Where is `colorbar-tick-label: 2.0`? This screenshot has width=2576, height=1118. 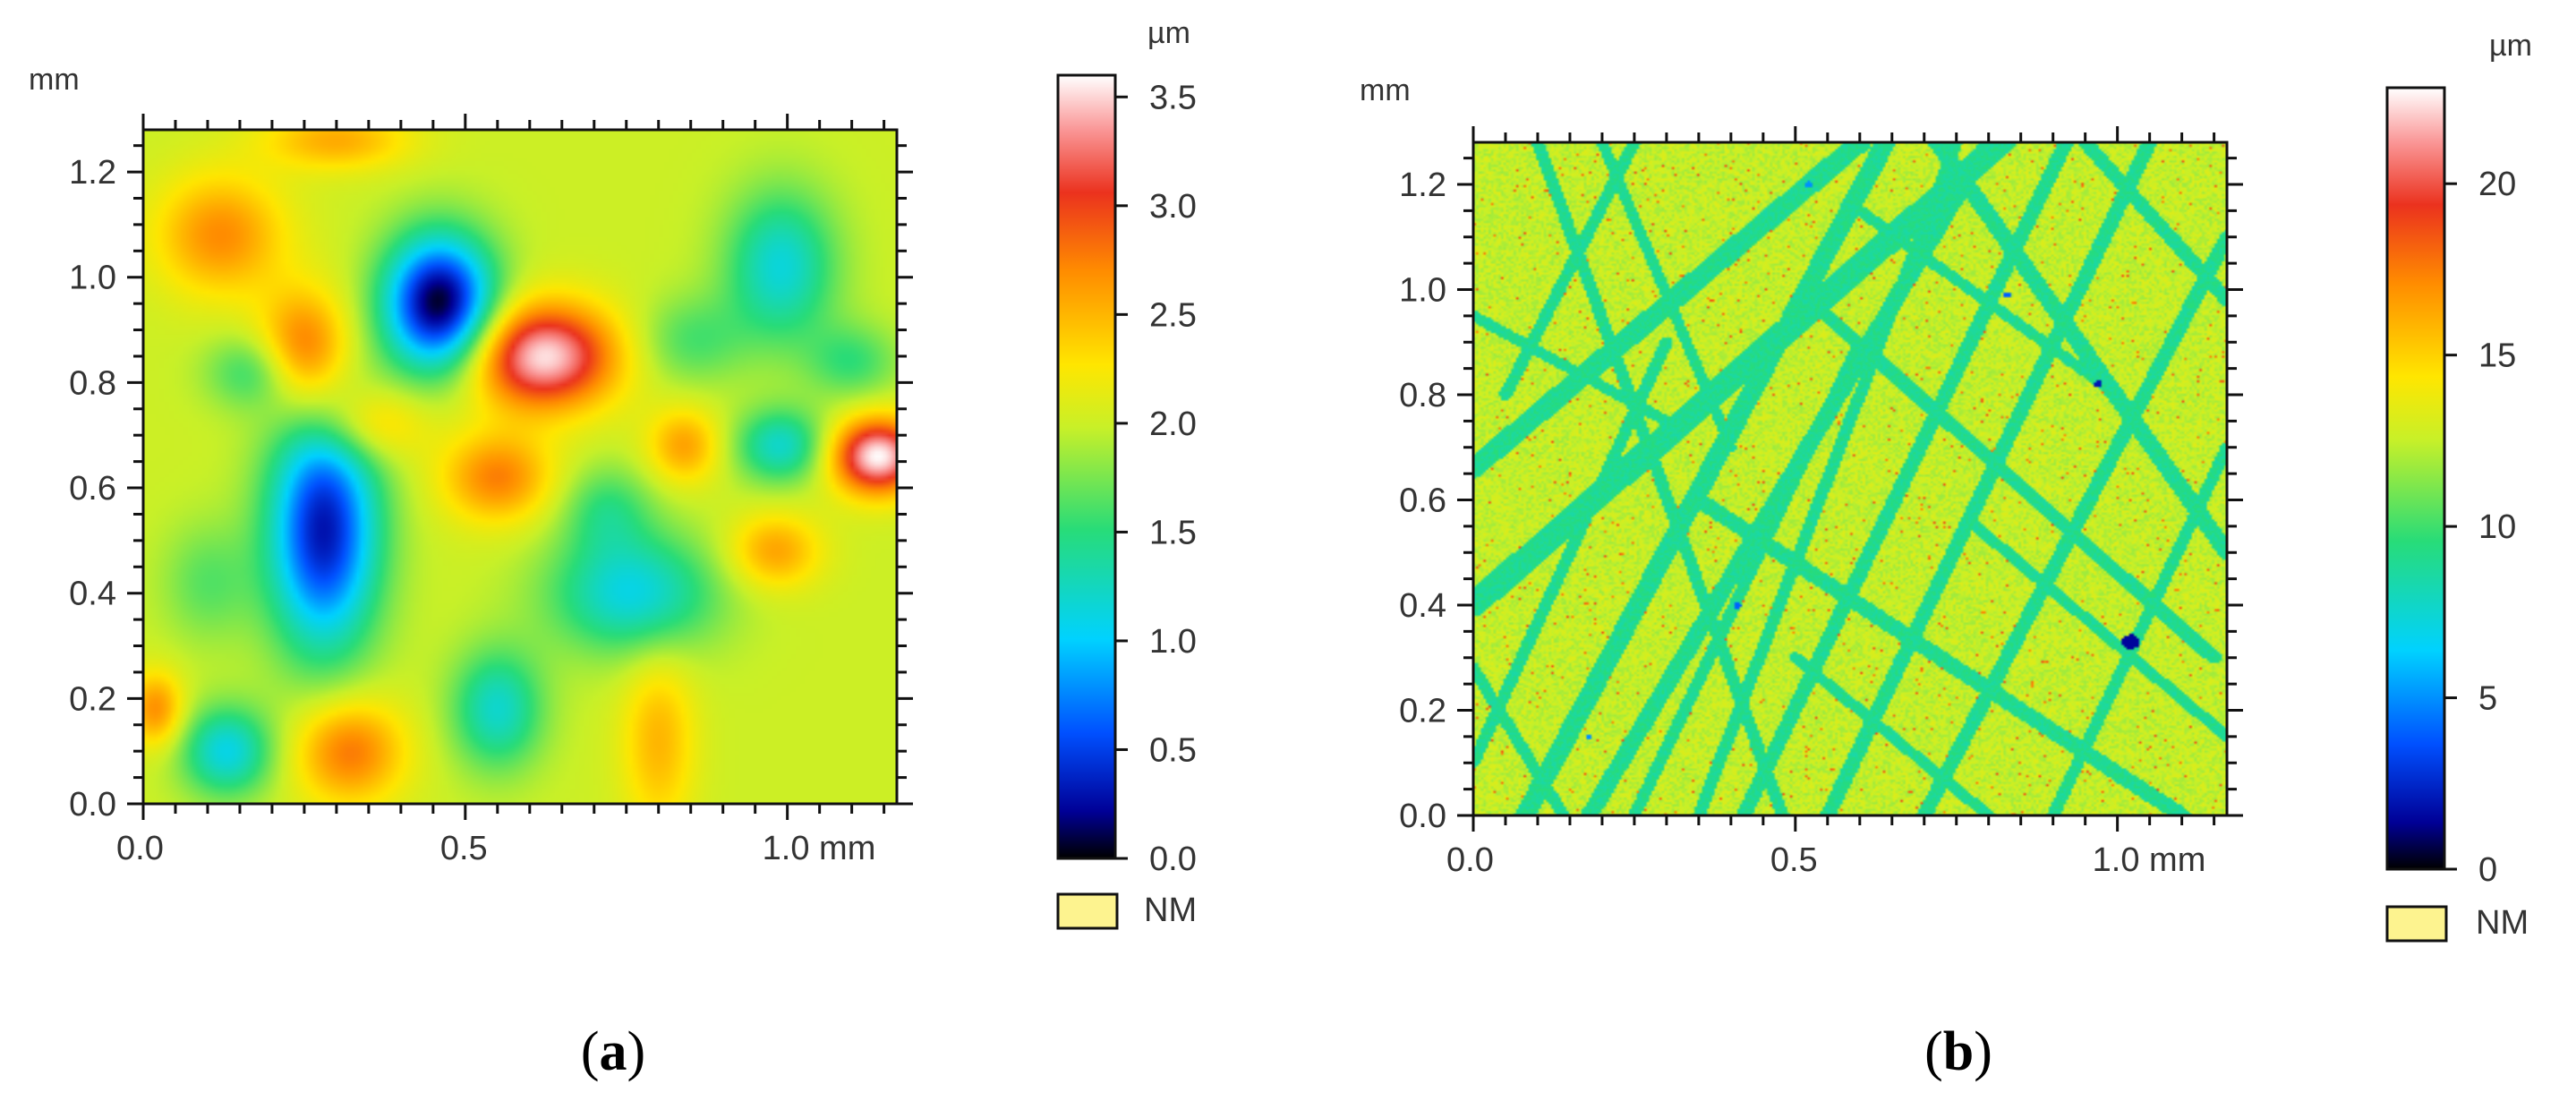 colorbar-tick-label: 2.0 is located at coordinates (1173, 424).